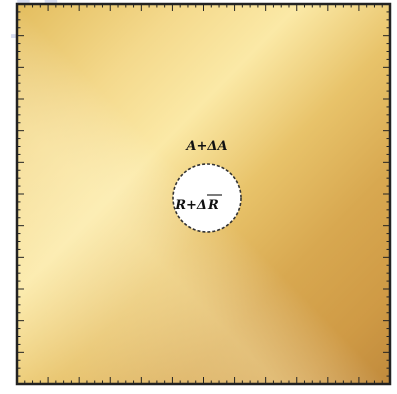 This screenshot has width=397, height=394. What do you see at coordinates (213, 205) in the screenshot?
I see `inner-label-over: R` at bounding box center [213, 205].